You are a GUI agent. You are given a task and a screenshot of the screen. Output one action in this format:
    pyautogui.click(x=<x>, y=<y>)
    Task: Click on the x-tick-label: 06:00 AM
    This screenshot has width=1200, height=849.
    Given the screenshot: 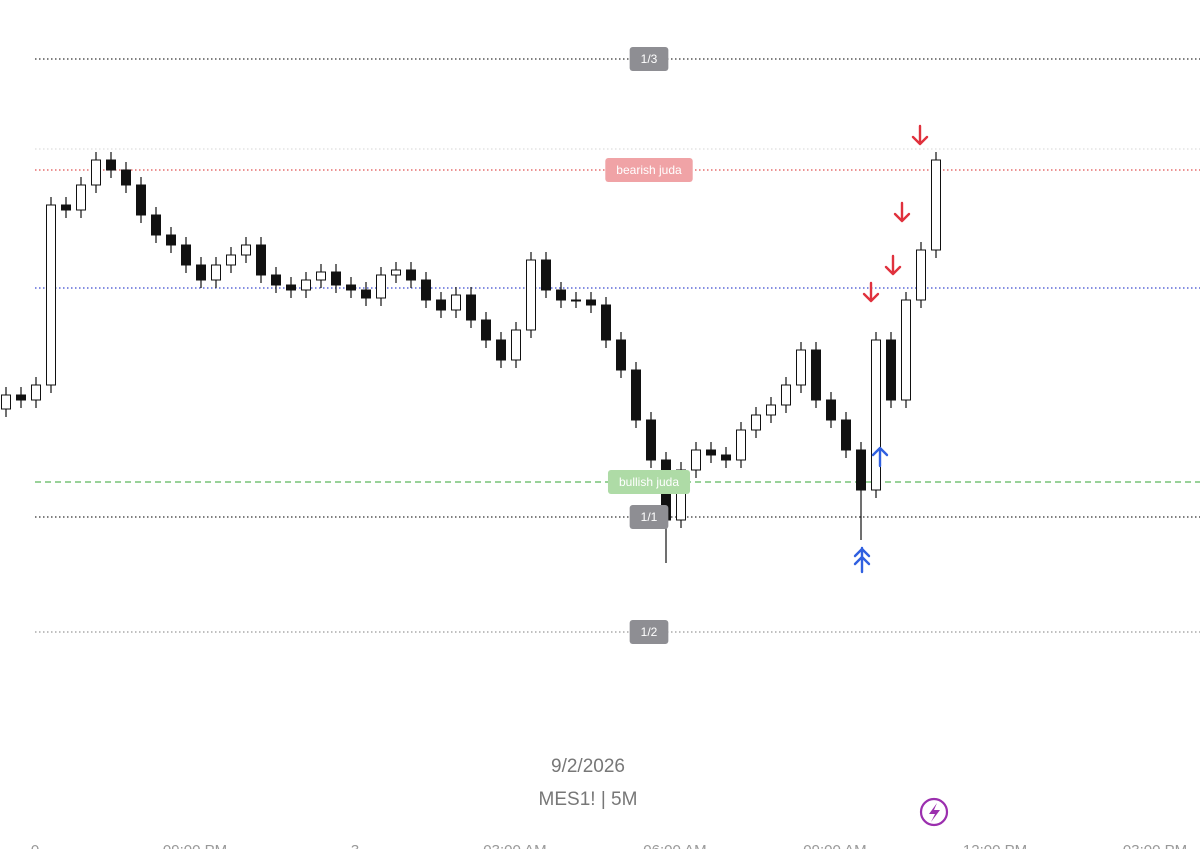 What is the action you would take?
    pyautogui.click(x=674, y=845)
    